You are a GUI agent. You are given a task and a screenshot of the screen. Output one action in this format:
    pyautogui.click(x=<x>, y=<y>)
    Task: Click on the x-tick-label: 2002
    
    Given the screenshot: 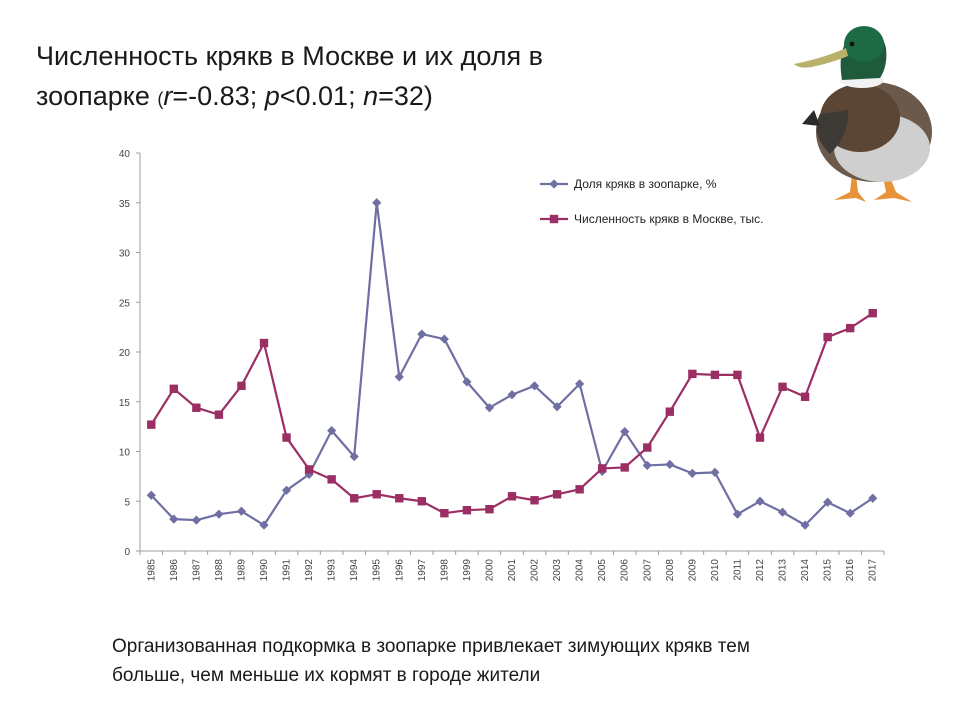 What is the action you would take?
    pyautogui.click(x=535, y=570)
    